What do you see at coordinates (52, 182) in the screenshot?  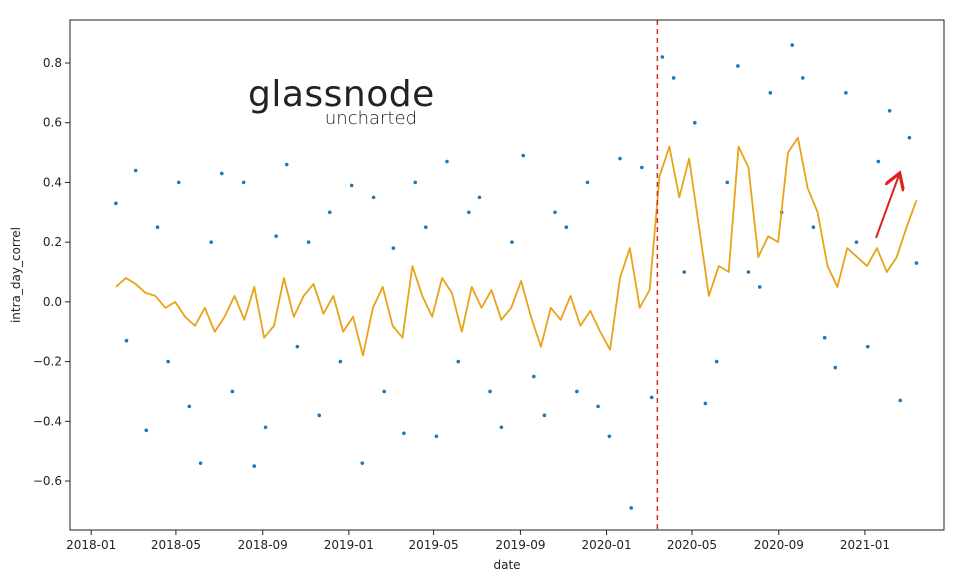 I see `y-tick-label: 0.4` at bounding box center [52, 182].